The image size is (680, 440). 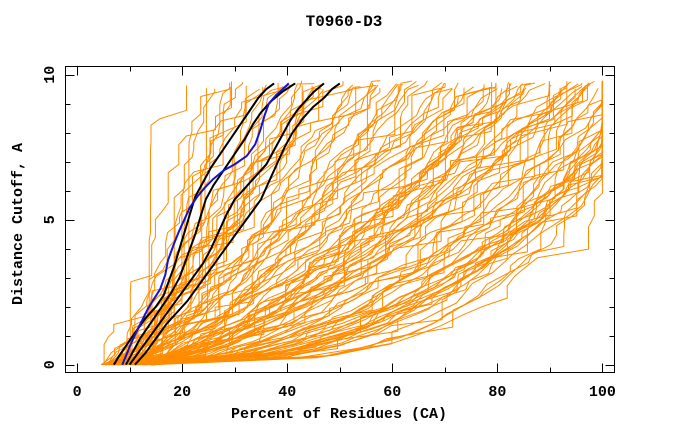 I want to click on y-axis-label: Distance Cutoff, A, so click(x=18, y=224).